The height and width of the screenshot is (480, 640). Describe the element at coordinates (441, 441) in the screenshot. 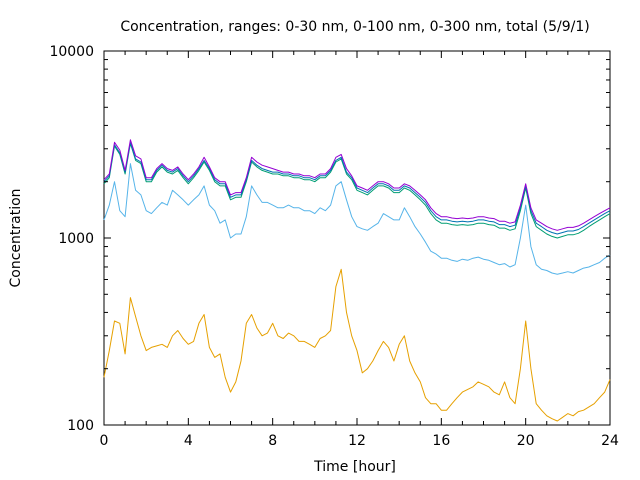

I see `x-tick-label: 16` at that location.